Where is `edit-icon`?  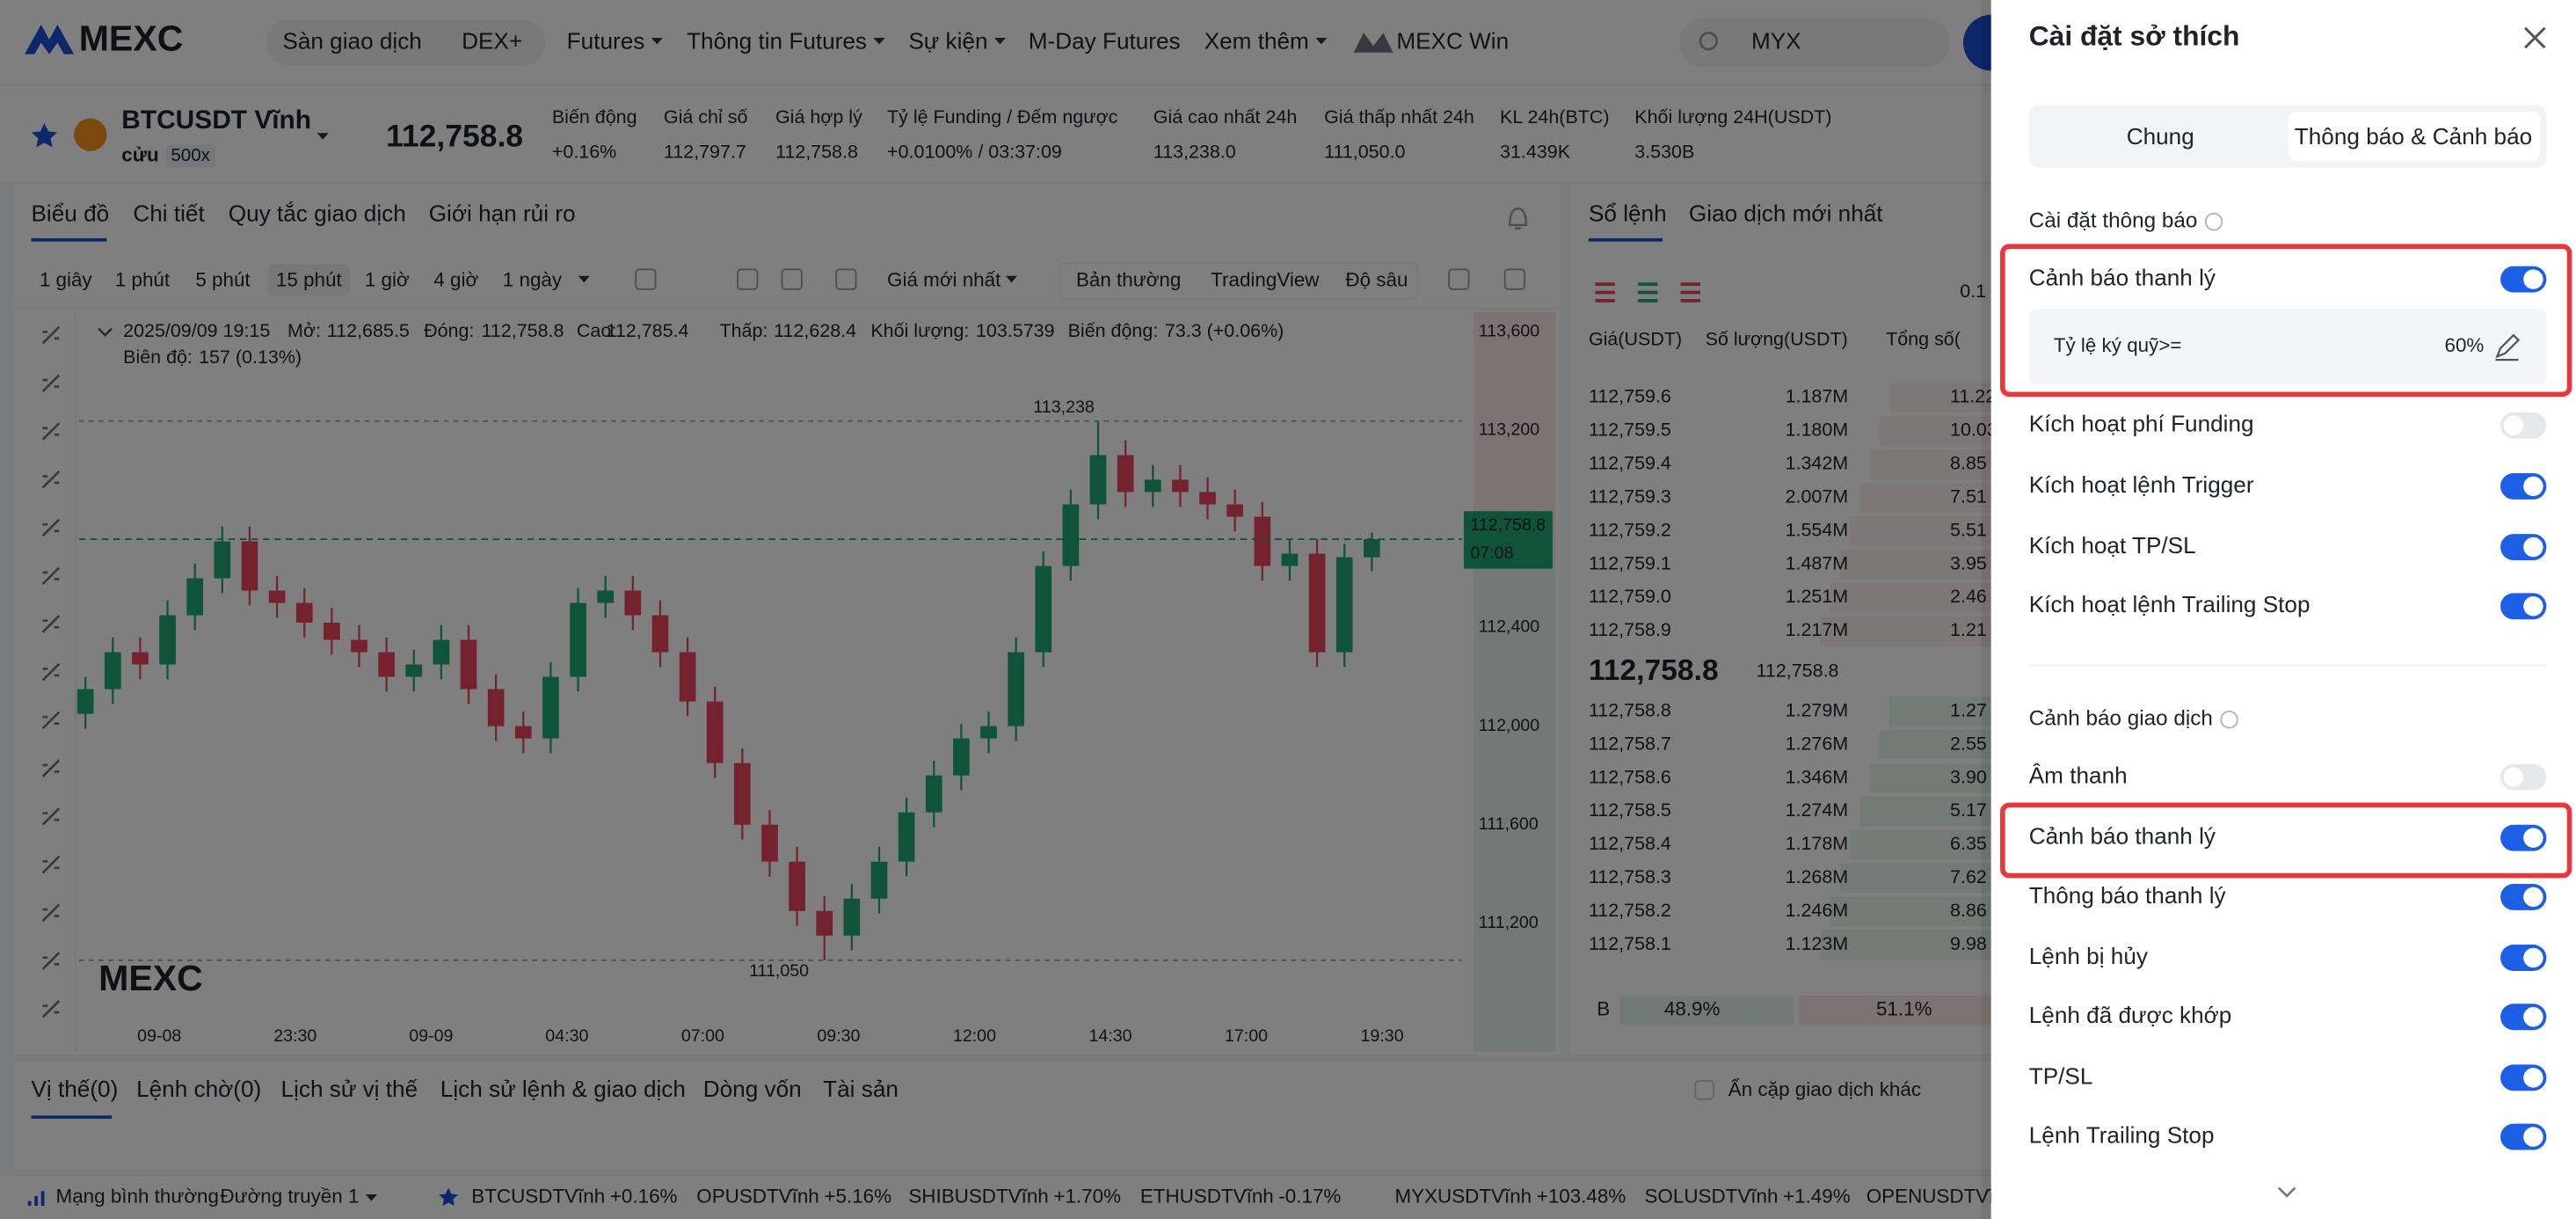 edit-icon is located at coordinates (2508, 347).